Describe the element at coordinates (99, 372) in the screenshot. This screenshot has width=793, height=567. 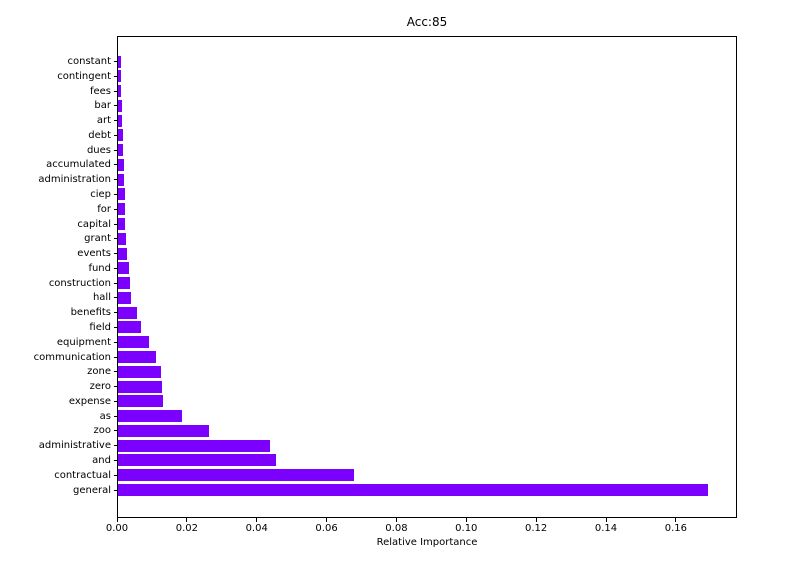
I see `y-tick-label-zone: zone` at that location.